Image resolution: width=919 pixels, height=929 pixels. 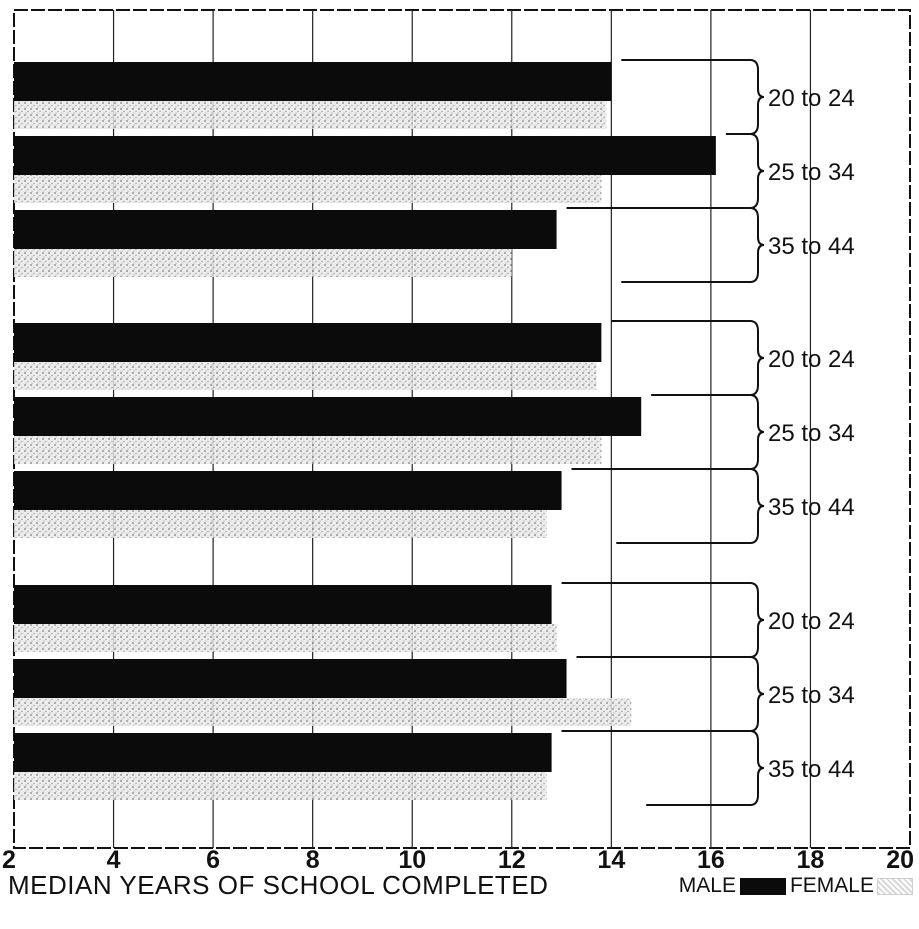 I want to click on legend-male-swatch, so click(x=762, y=886).